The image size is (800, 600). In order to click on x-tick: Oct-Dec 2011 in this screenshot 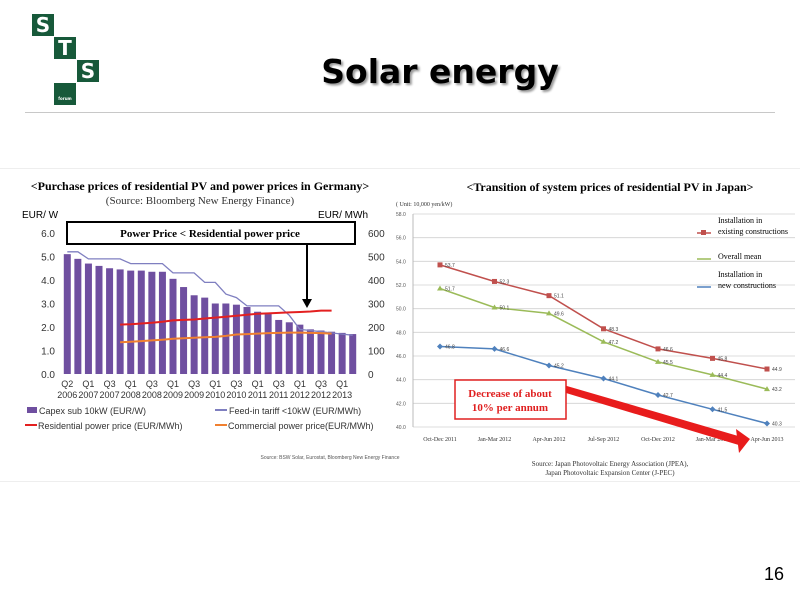, I will do `click(440, 440)`.